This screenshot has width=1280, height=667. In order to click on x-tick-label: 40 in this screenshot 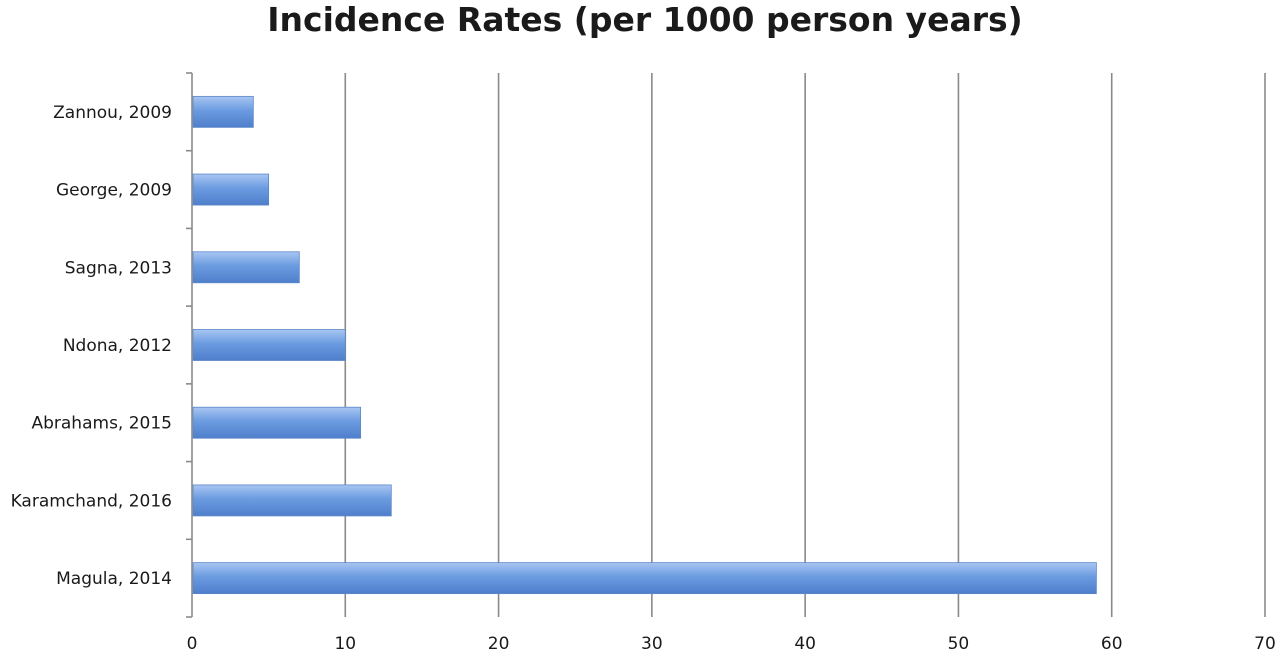, I will do `click(805, 644)`.